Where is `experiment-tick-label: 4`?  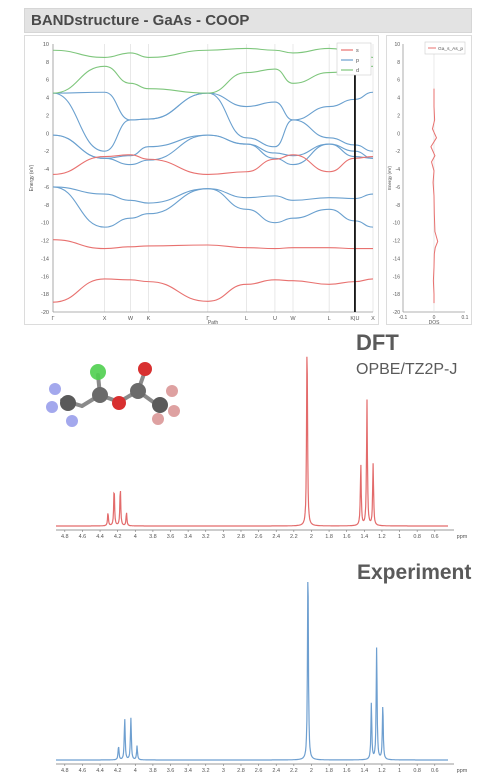
experiment-tick-label: 4 is located at coordinates (135, 771).